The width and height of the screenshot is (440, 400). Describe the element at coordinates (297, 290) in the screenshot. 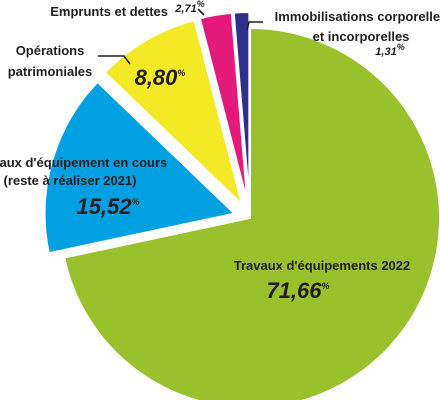

I see `data-label-travaux-d-equipements-2022: 71,66%` at that location.